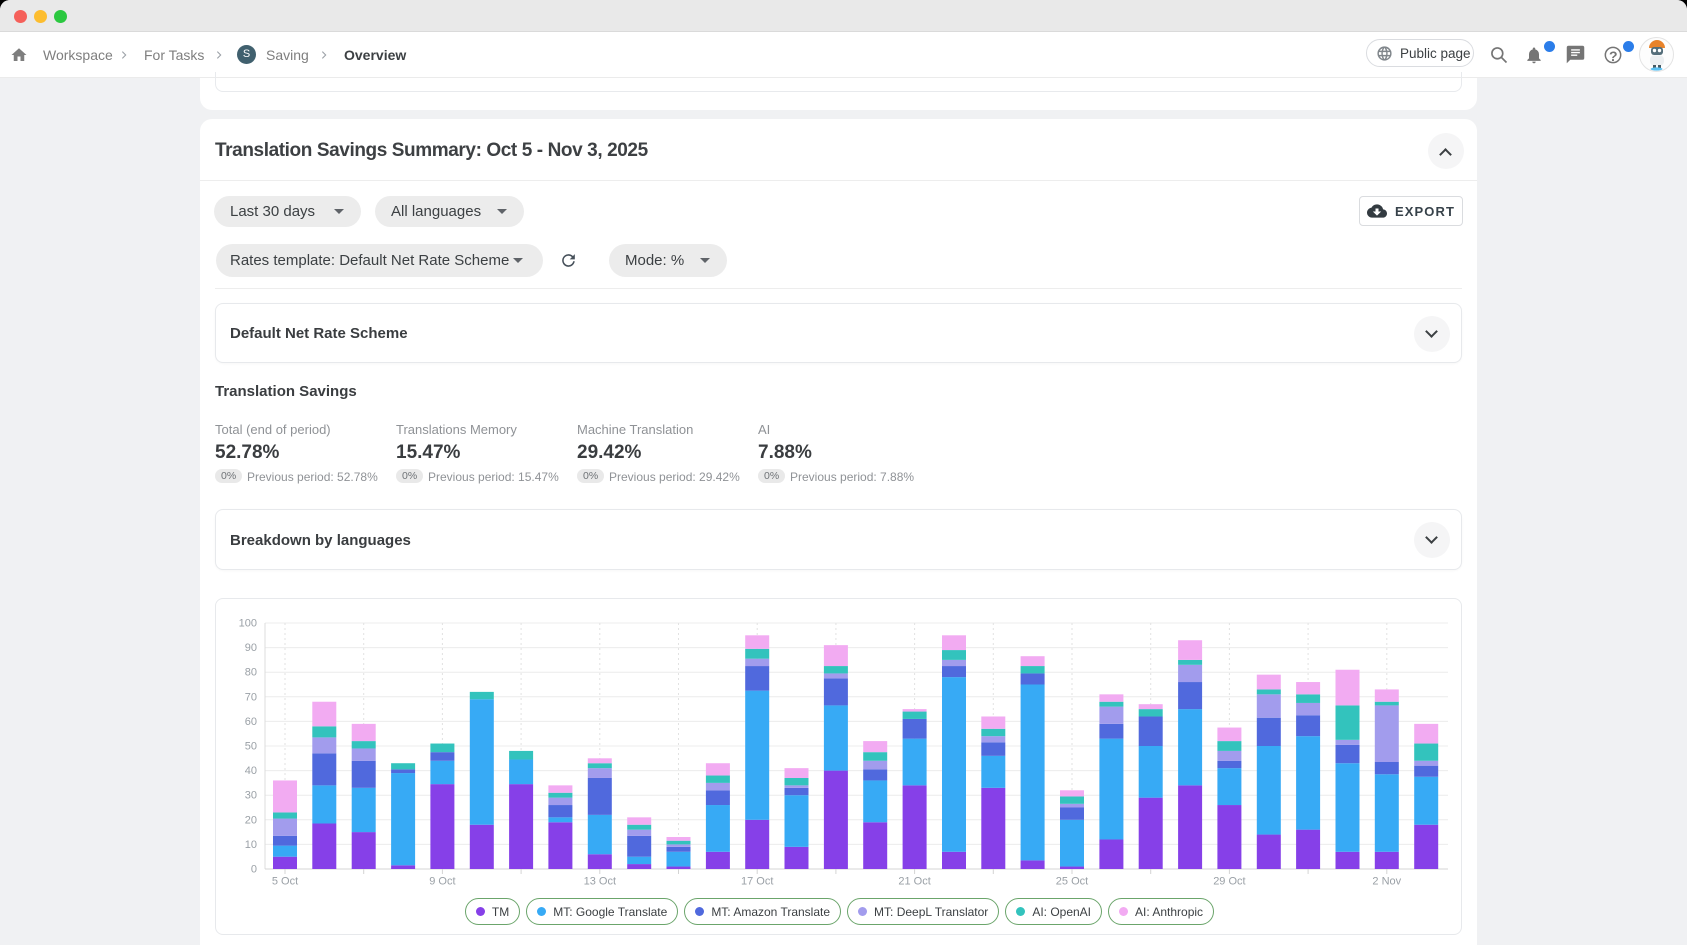 The image size is (1687, 945). What do you see at coordinates (1386, 882) in the screenshot?
I see `svg-text: 2 Nov` at bounding box center [1386, 882].